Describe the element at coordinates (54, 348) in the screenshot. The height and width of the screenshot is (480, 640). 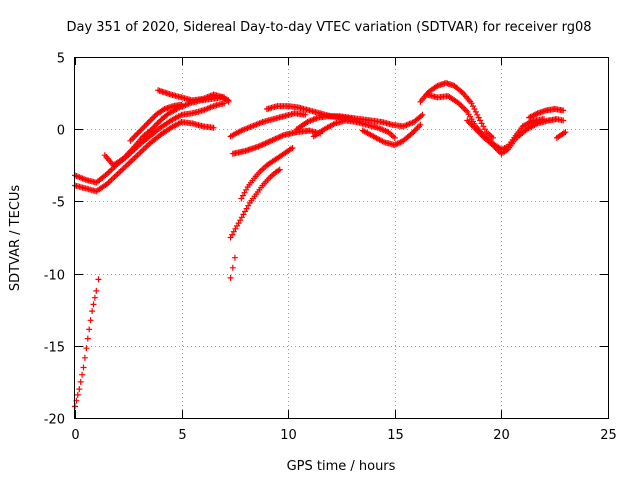
I see `y-tick-label: -15` at that location.